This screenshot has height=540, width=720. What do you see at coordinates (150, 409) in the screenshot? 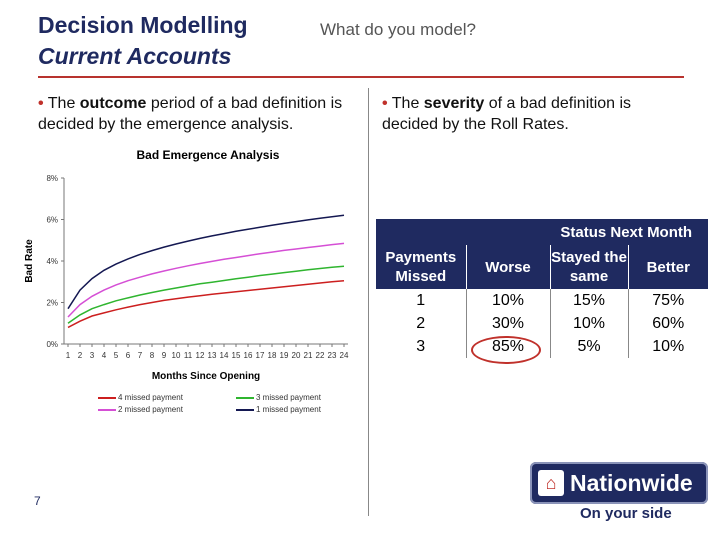
I see `legend-label: 2 missed payment` at bounding box center [150, 409].